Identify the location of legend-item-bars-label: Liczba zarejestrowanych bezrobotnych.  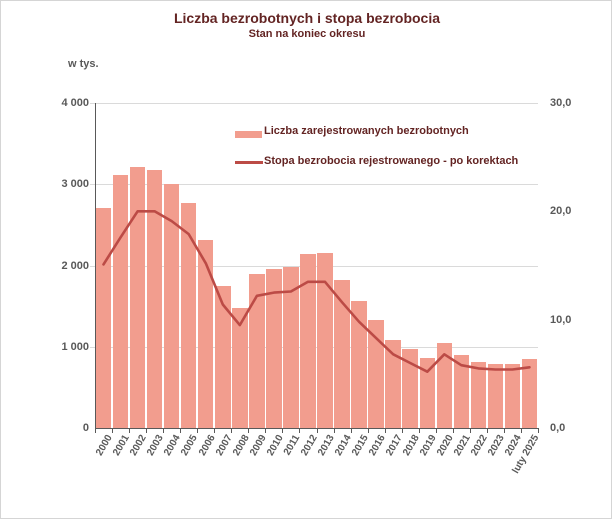
(366, 131).